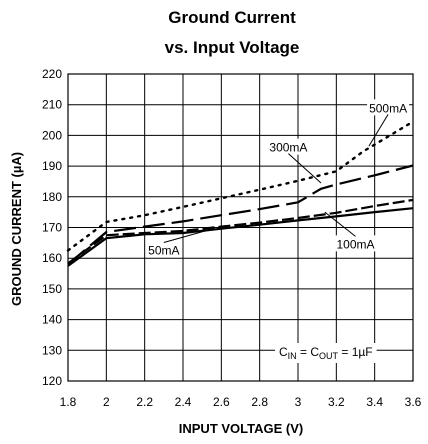 This screenshot has width=428, height=444. What do you see at coordinates (340, 224) in the screenshot?
I see `annotation-leader-100mA` at bounding box center [340, 224].